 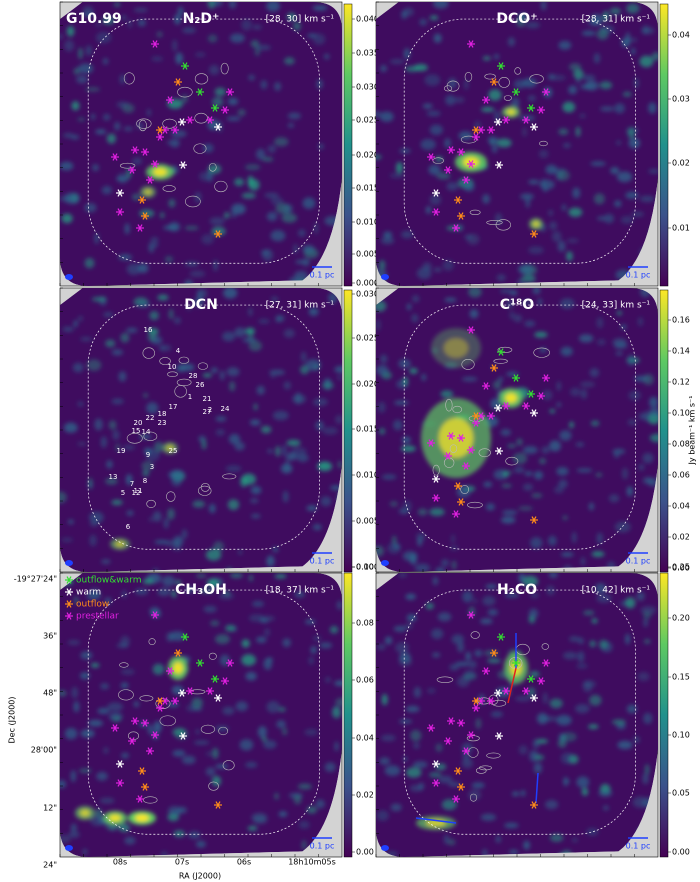 What do you see at coordinates (367, 120) in the screenshot?
I see `colorbar-tick-label: 0.025` at bounding box center [367, 120].